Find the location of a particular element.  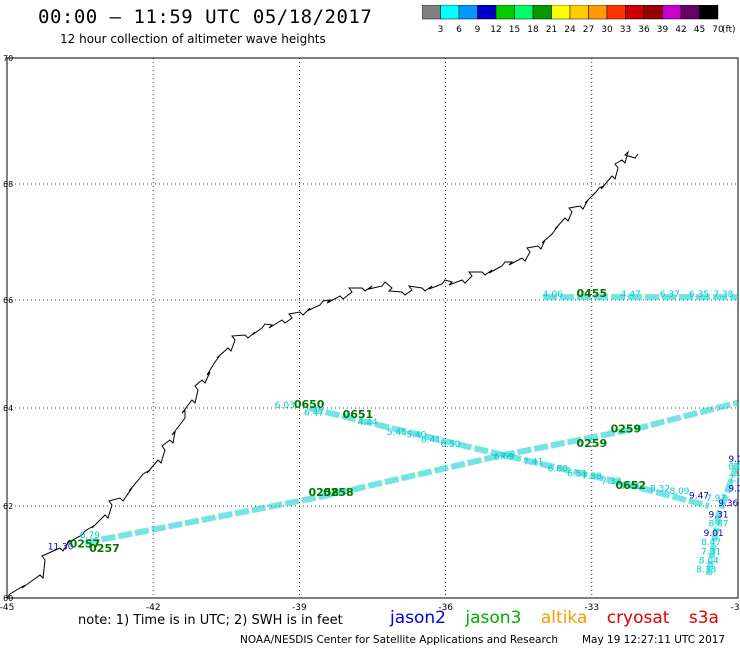

swh-value: 6.03 is located at coordinates (285, 406).